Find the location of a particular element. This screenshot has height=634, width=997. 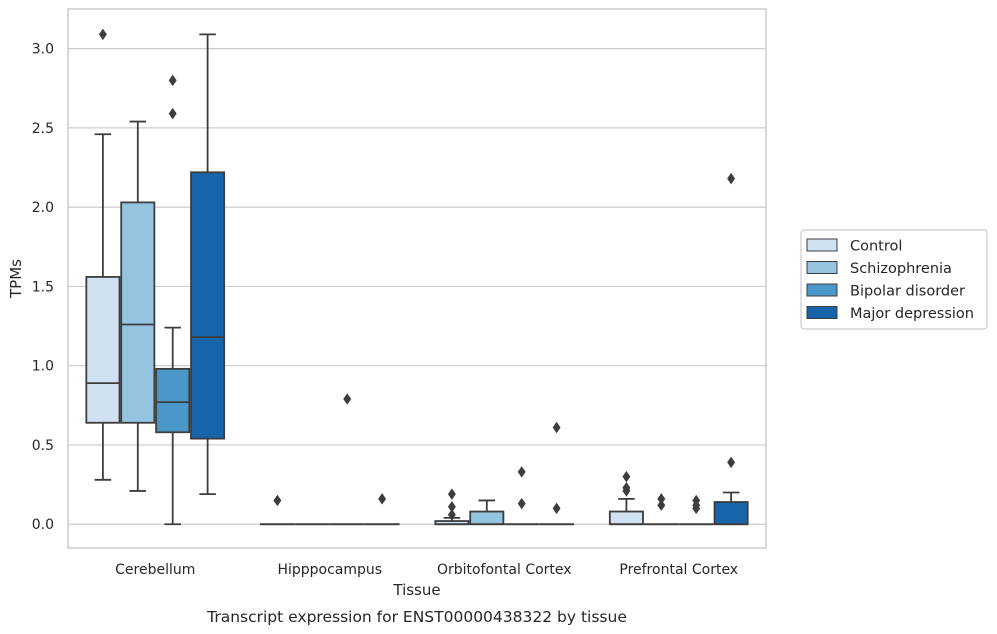

legend-frame is located at coordinates (894, 279).